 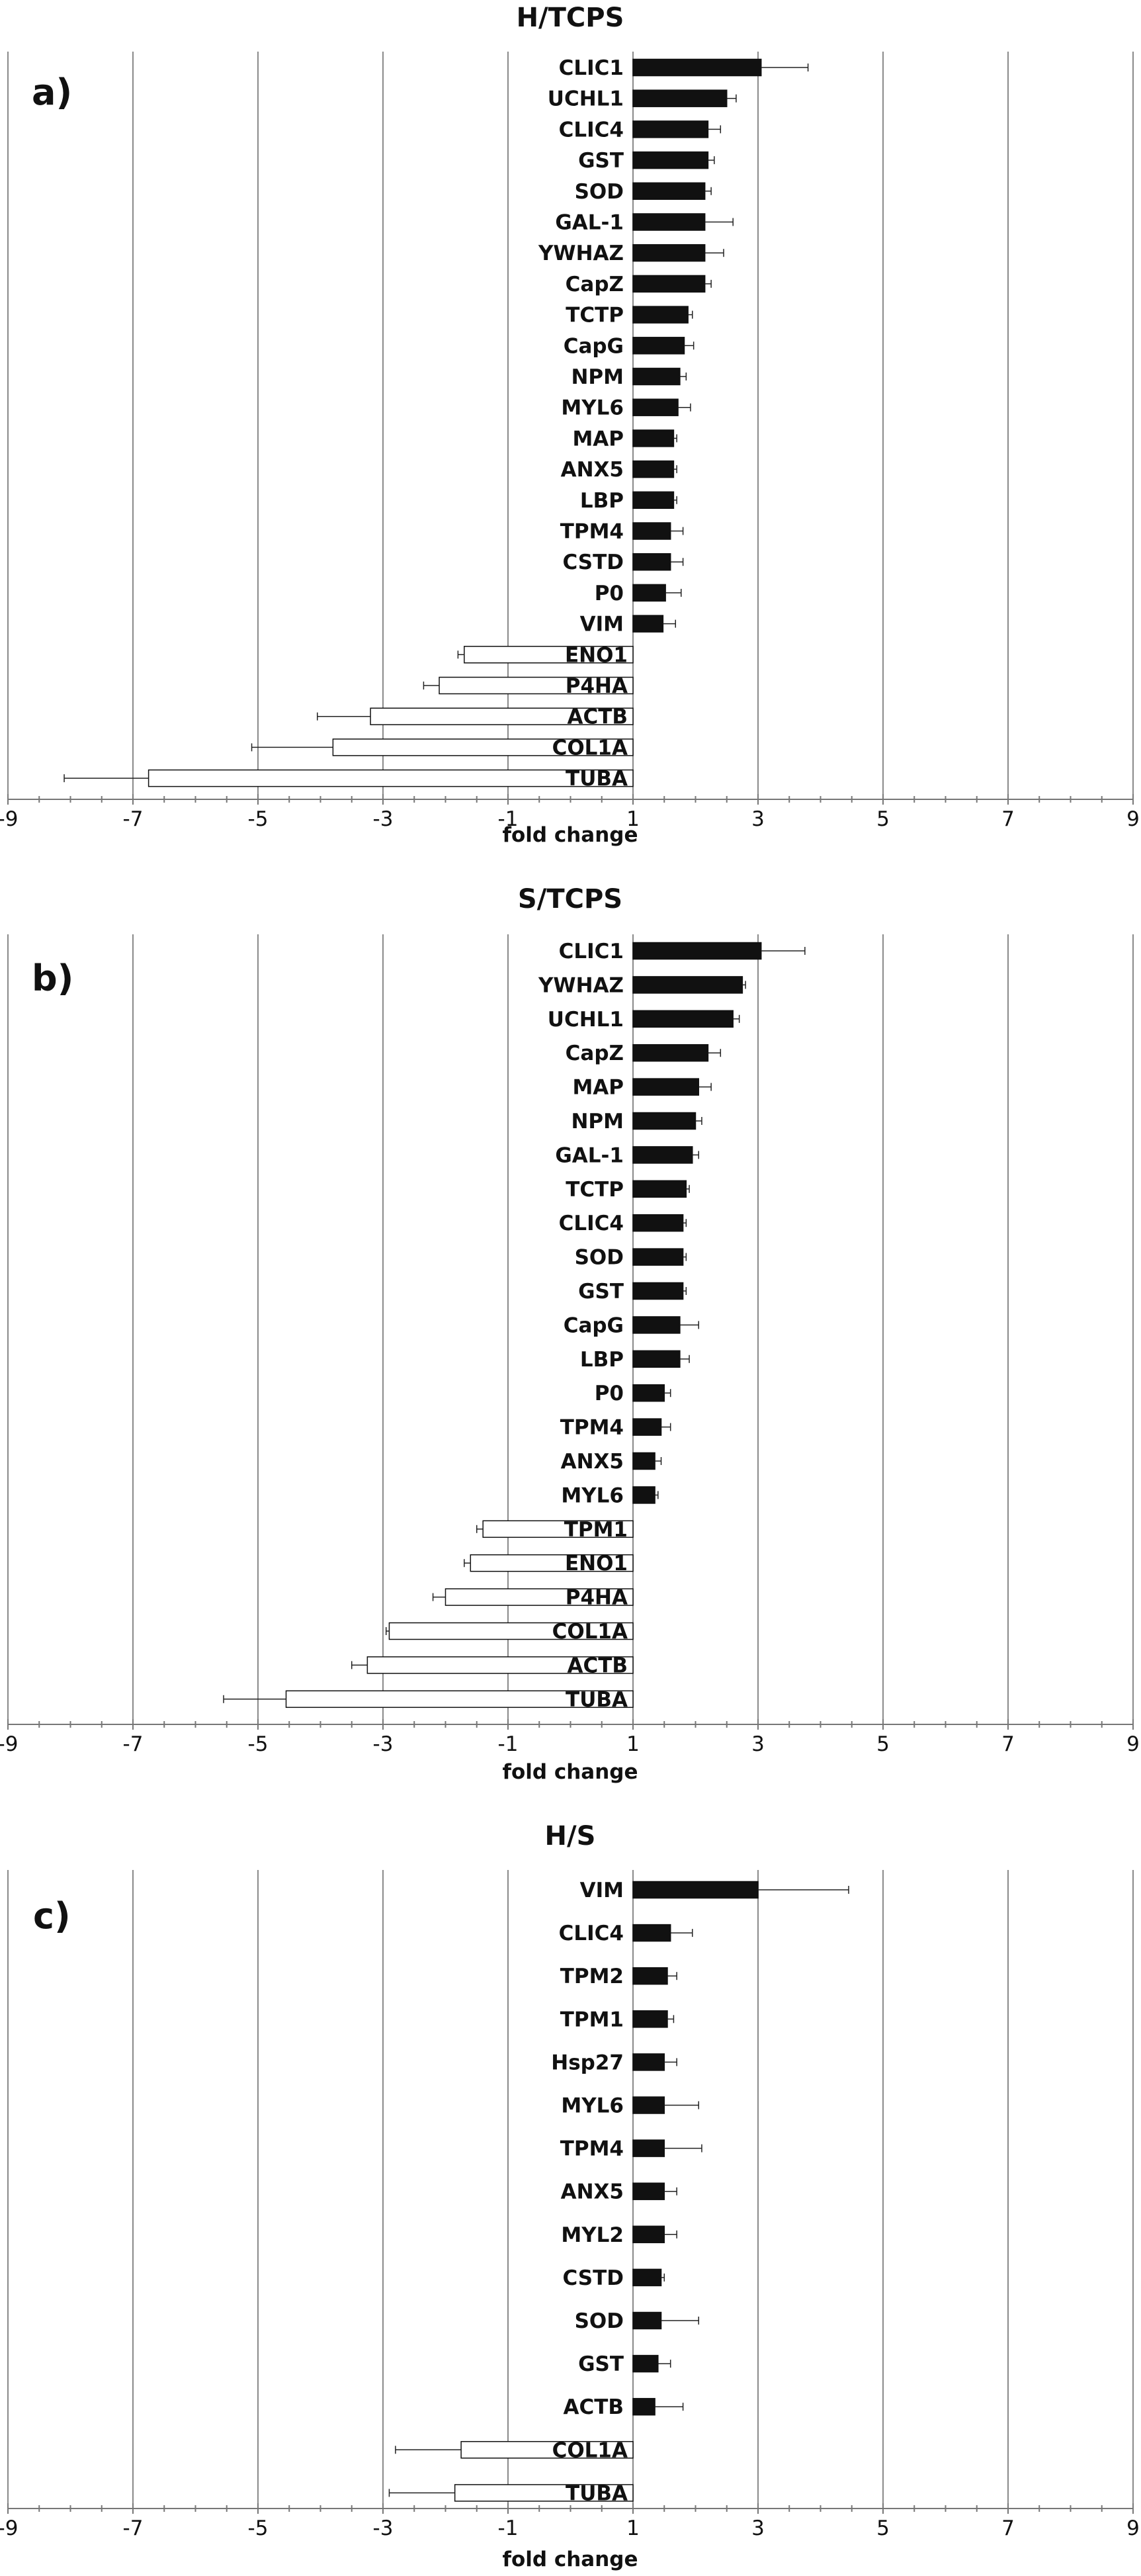 What do you see at coordinates (1008, 819) in the screenshot?
I see `panel-a-tick-label: 7` at bounding box center [1008, 819].